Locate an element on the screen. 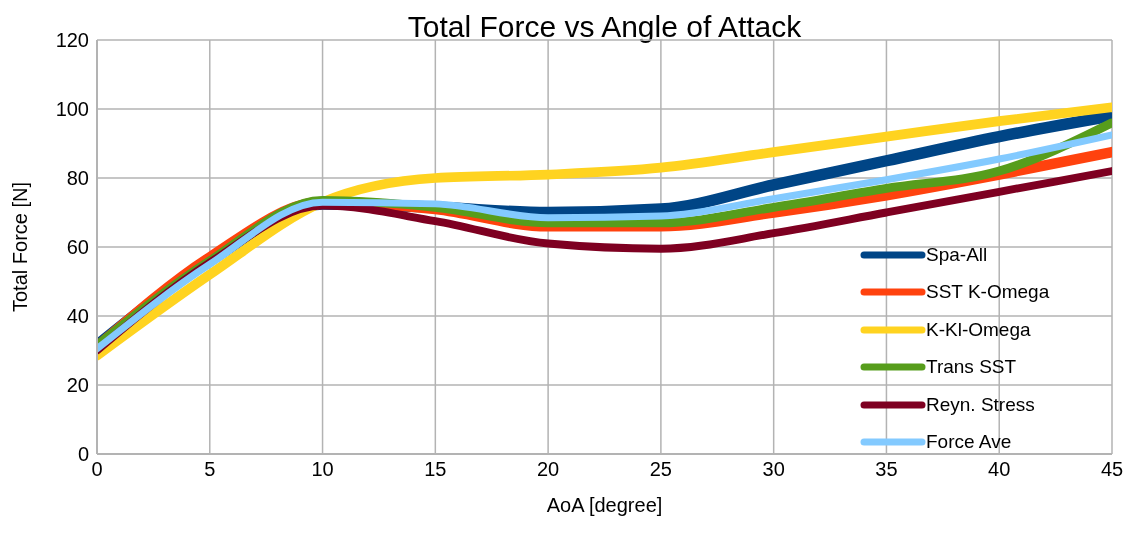 The height and width of the screenshot is (538, 1132). x-tick-label: 40 is located at coordinates (999, 469).